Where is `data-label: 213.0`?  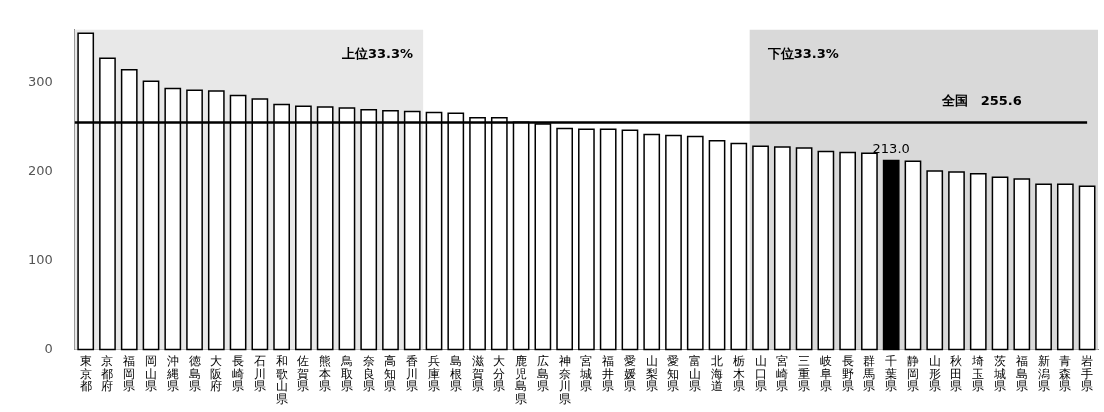 data-label: 213.0 is located at coordinates (891, 149).